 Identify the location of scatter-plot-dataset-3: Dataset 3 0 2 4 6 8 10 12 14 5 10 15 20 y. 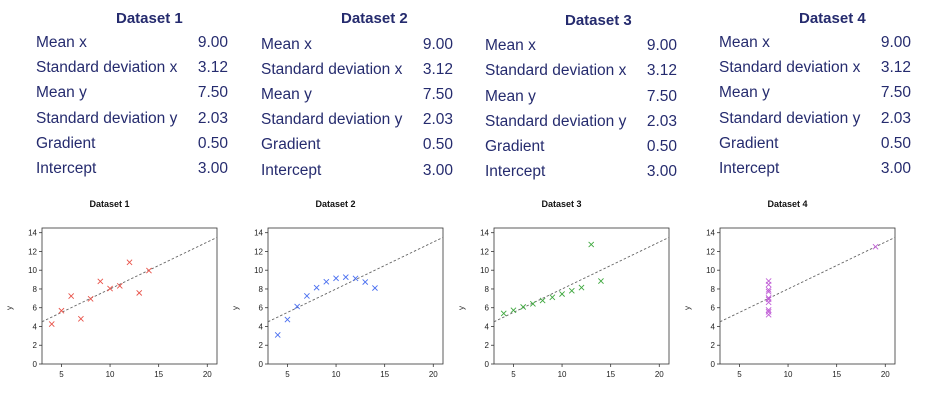
(563, 289).